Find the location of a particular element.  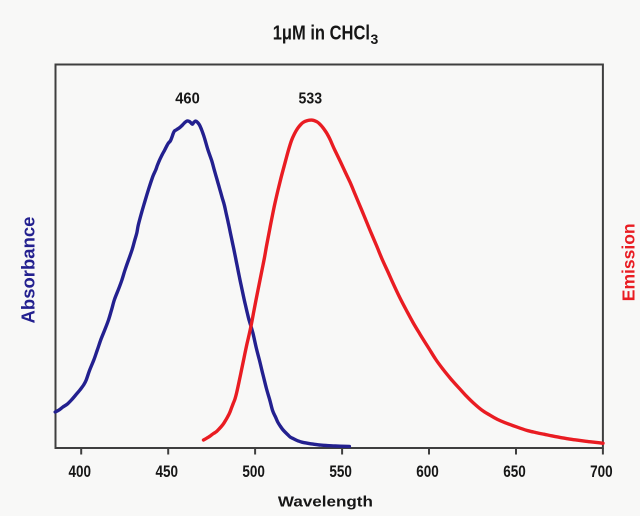

svg-text: 550 is located at coordinates (340, 472).